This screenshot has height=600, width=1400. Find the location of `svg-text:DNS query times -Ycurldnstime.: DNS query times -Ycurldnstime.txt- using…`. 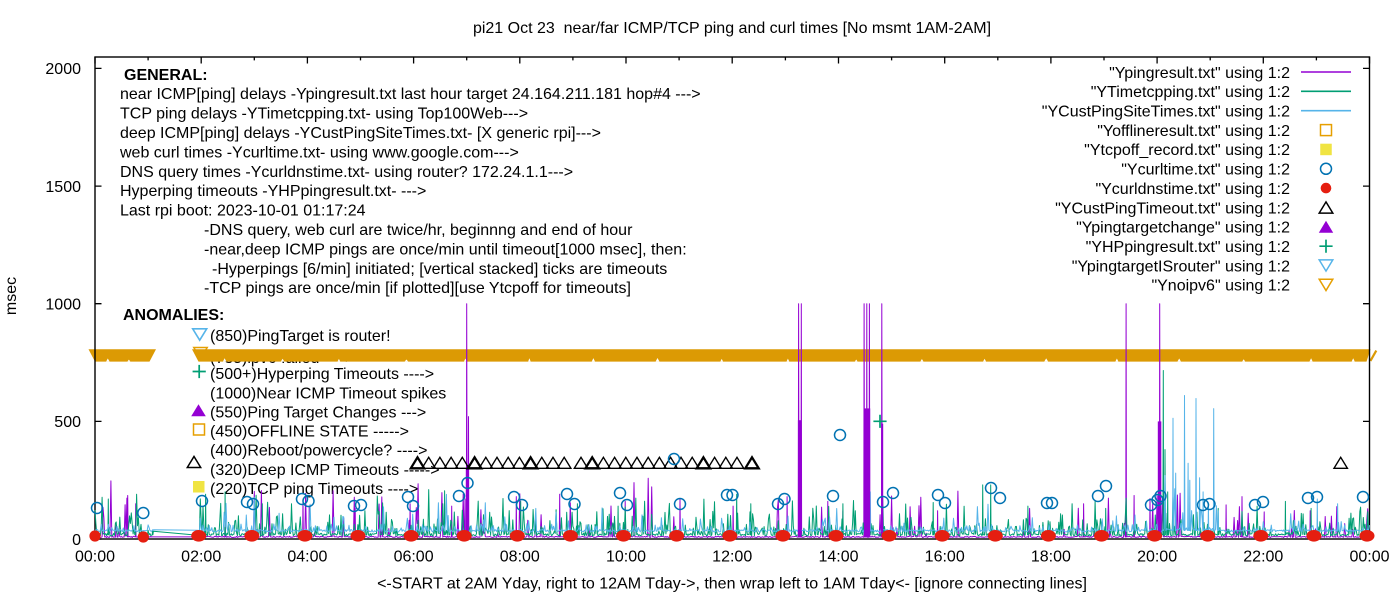

svg-text:DNS query times -Ycurldnstime.: DNS query times -Ycurldnstime.txt- using… is located at coordinates (346, 172).